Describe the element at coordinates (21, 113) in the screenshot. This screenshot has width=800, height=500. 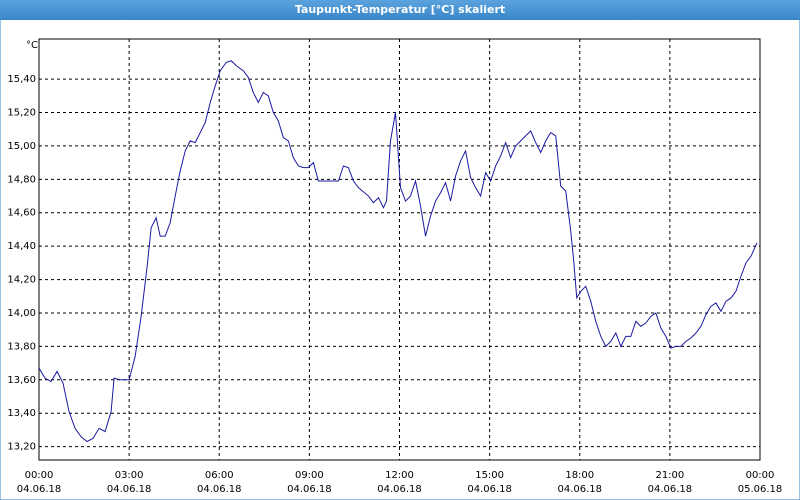
I see `y-tick-label: 15,20` at that location.